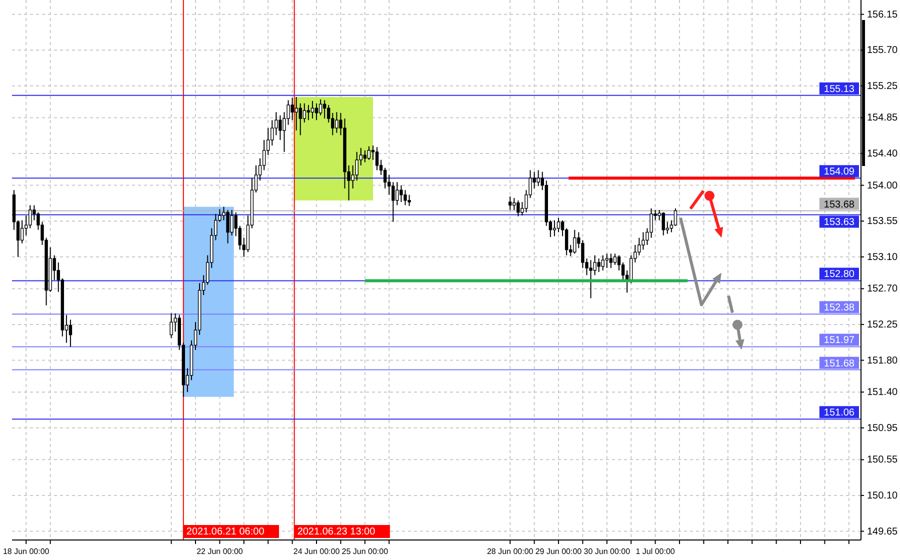 The image size is (900, 560). Describe the element at coordinates (882, 392) in the screenshot. I see `y-tick-label: 151.40` at that location.